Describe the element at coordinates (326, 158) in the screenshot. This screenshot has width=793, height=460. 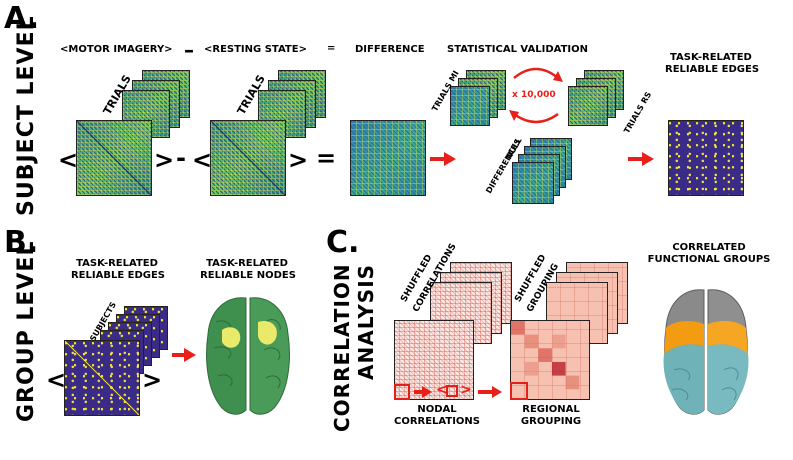
I see `op-equals: =` at that location.